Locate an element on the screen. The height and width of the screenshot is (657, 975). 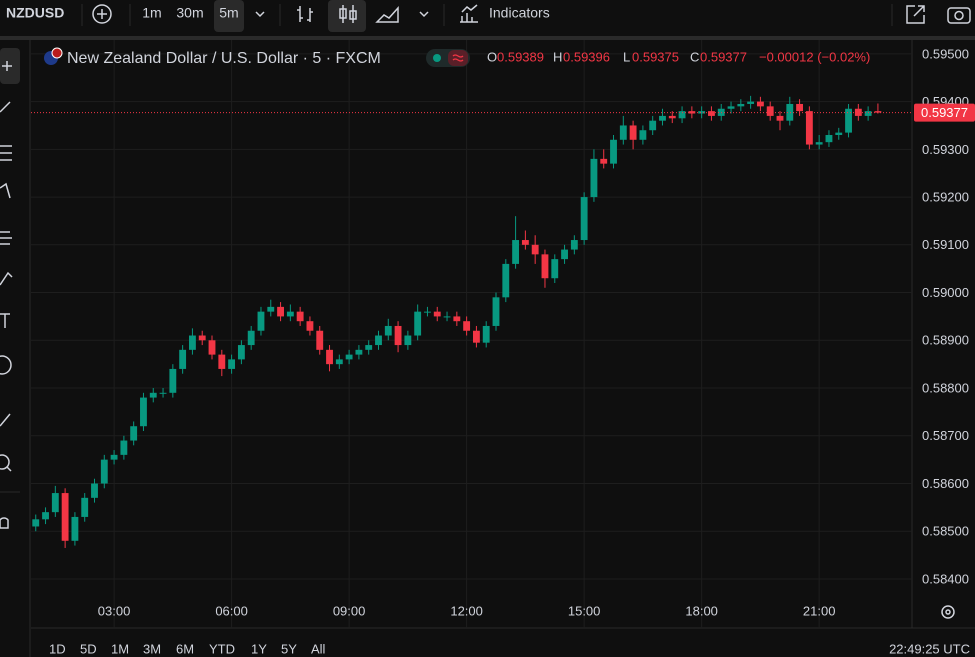
y-tick-label: 0.59300 is located at coordinates (945, 149).